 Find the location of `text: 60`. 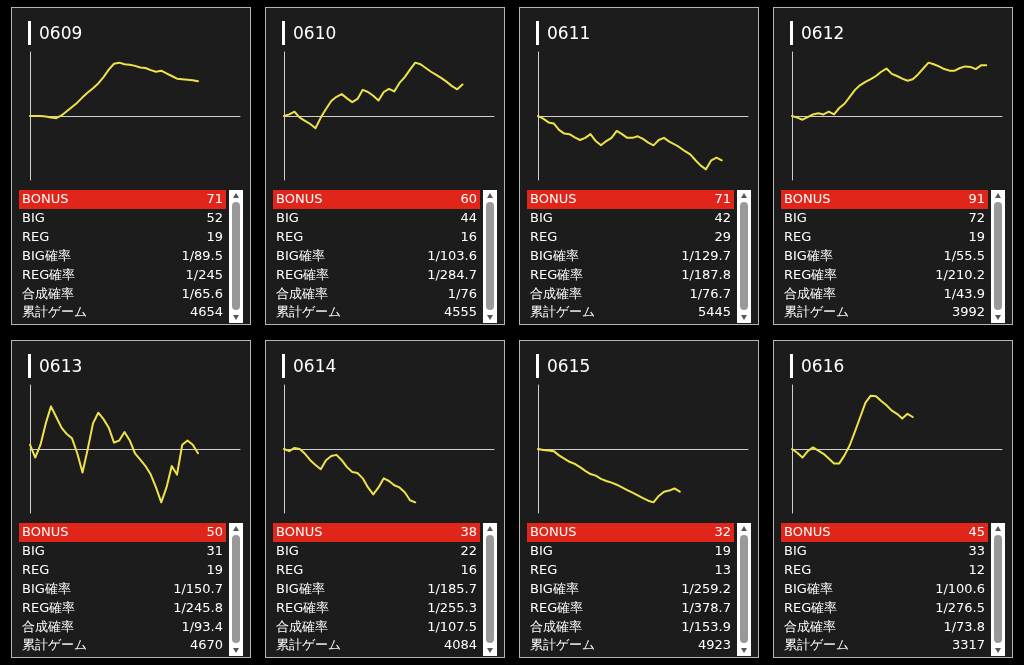

text: 60 is located at coordinates (468, 198).